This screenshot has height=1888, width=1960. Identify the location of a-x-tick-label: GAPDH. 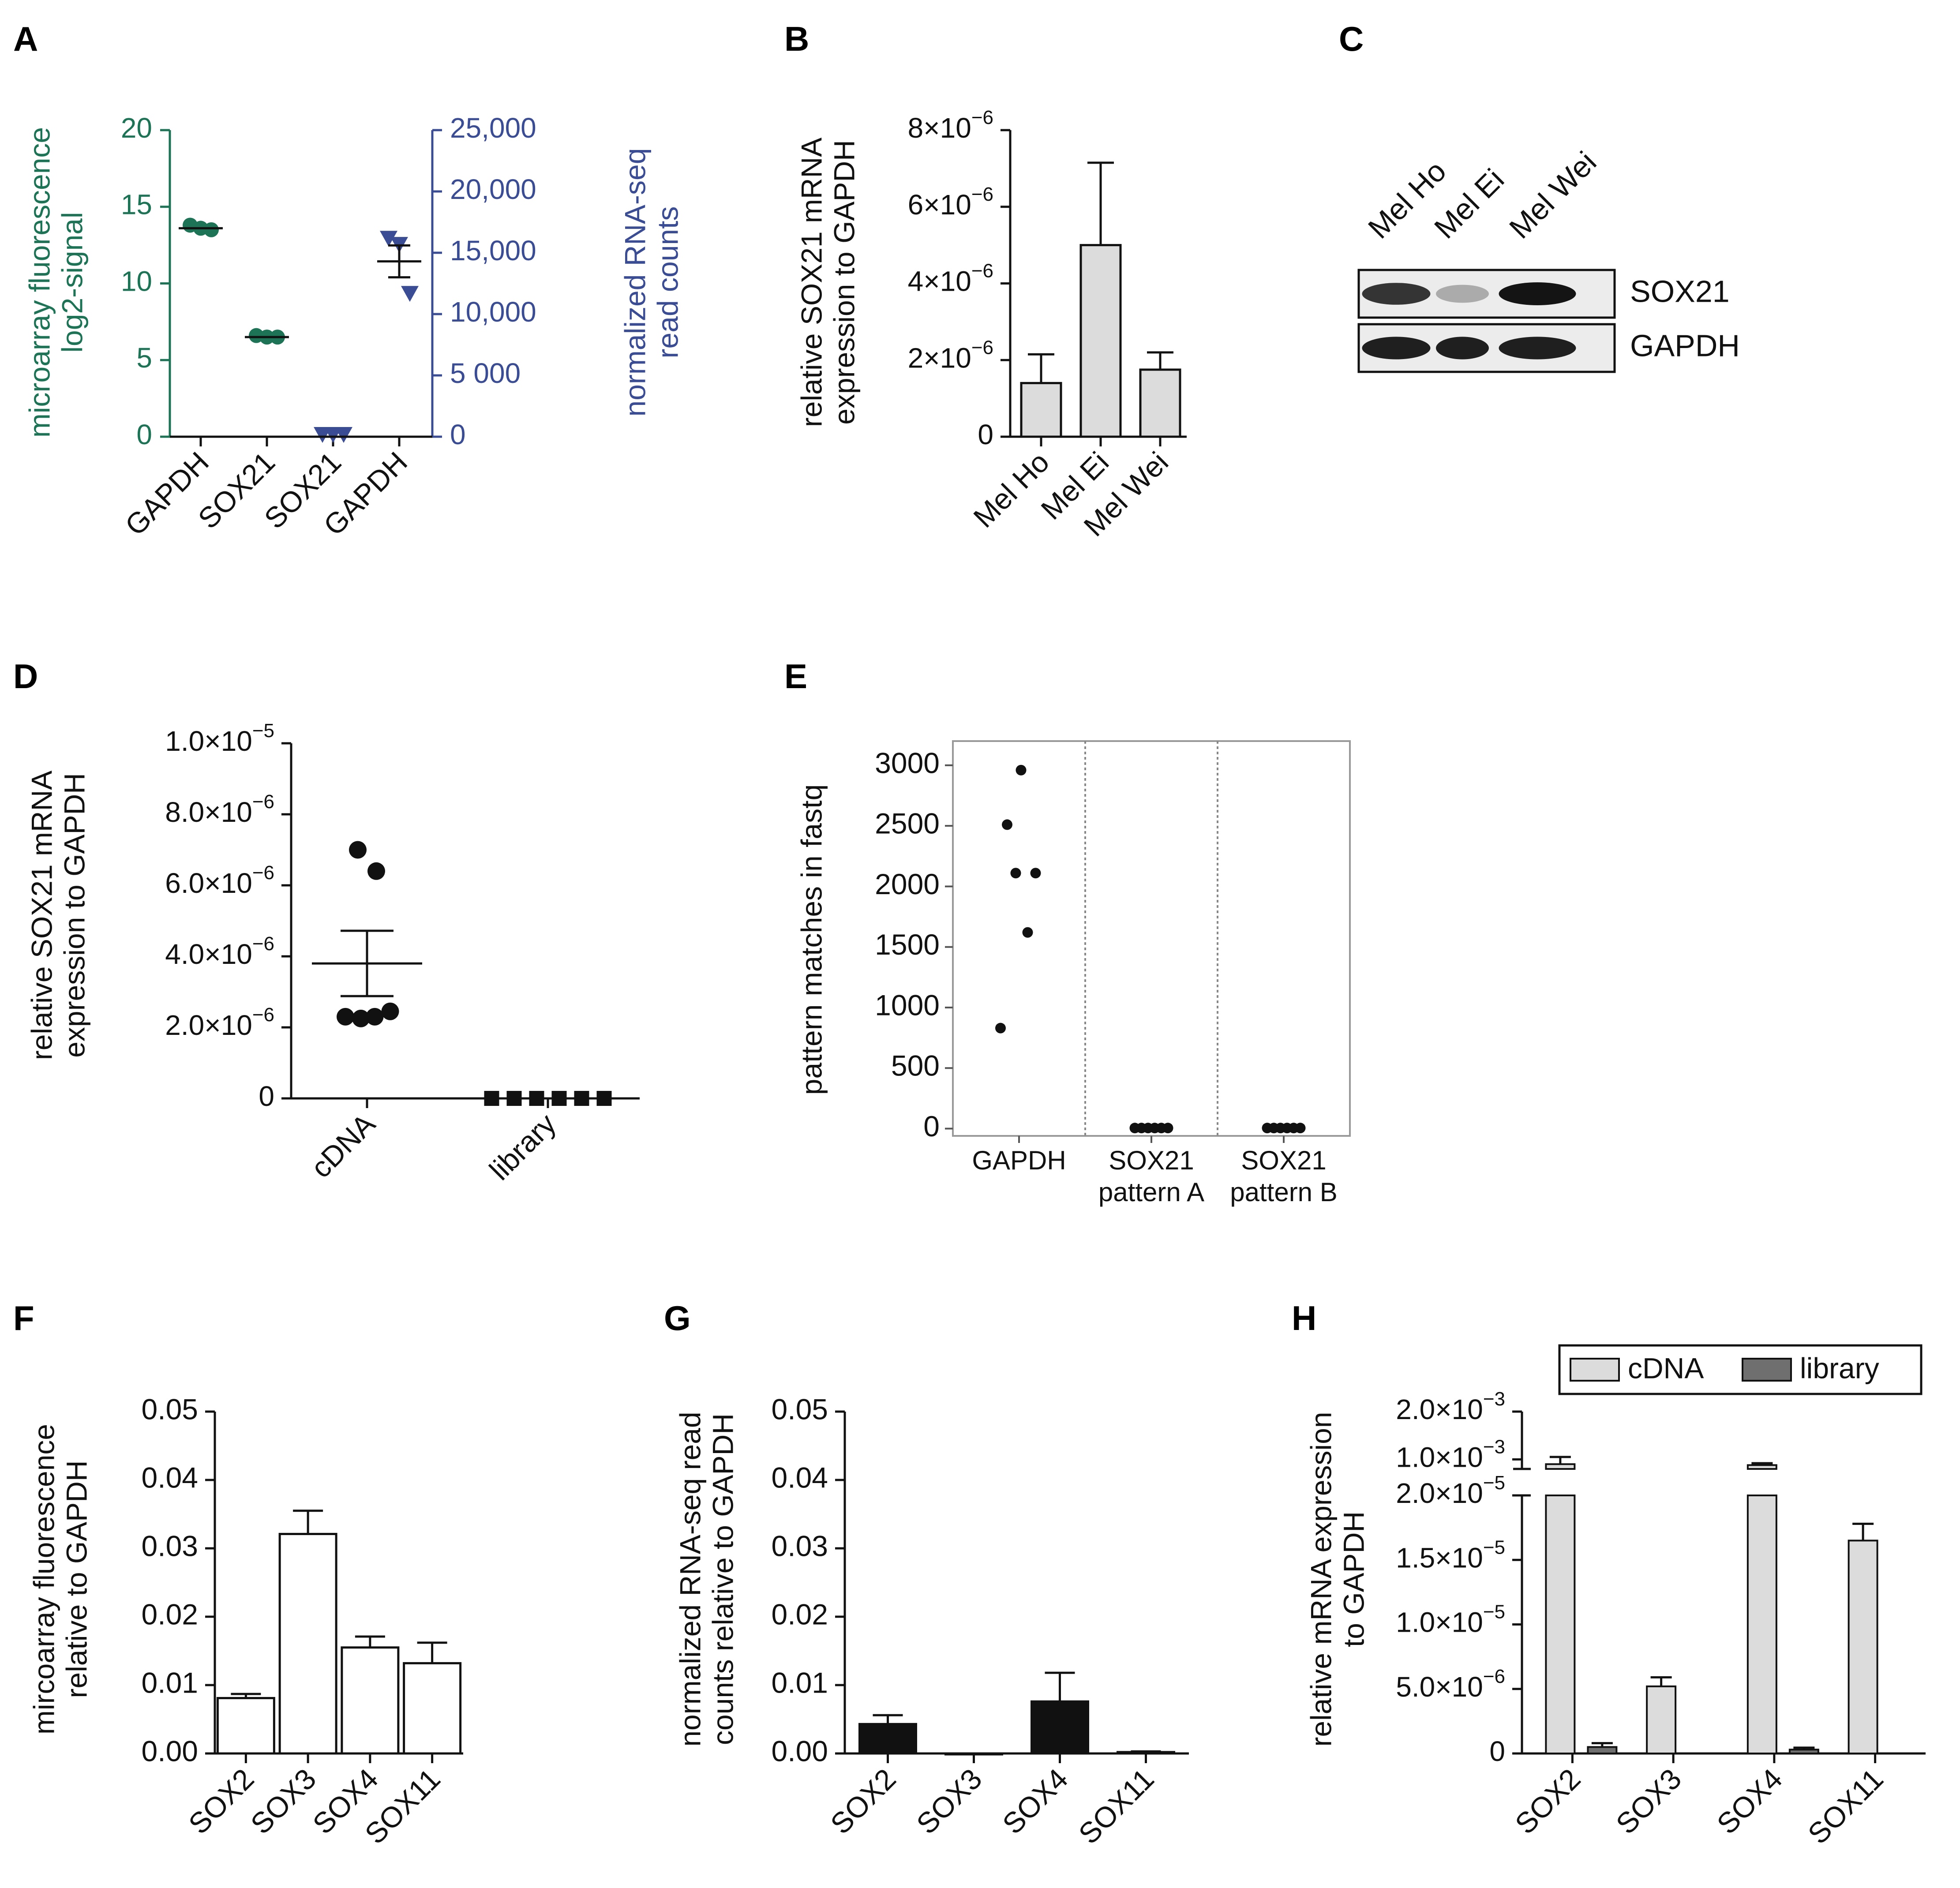
(167, 494).